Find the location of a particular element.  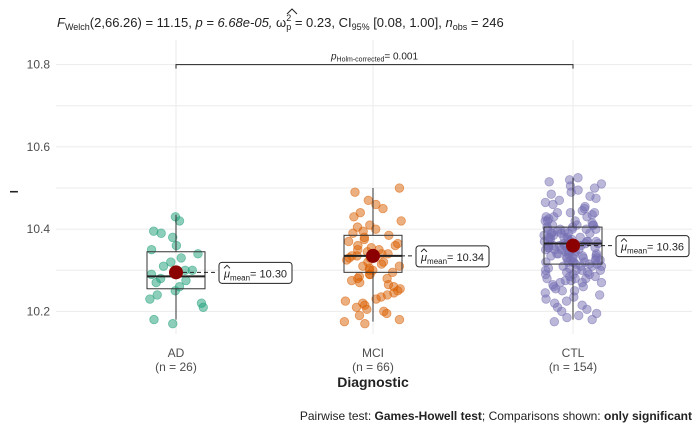

mean-label: μmean= 10.34 is located at coordinates (452, 259).